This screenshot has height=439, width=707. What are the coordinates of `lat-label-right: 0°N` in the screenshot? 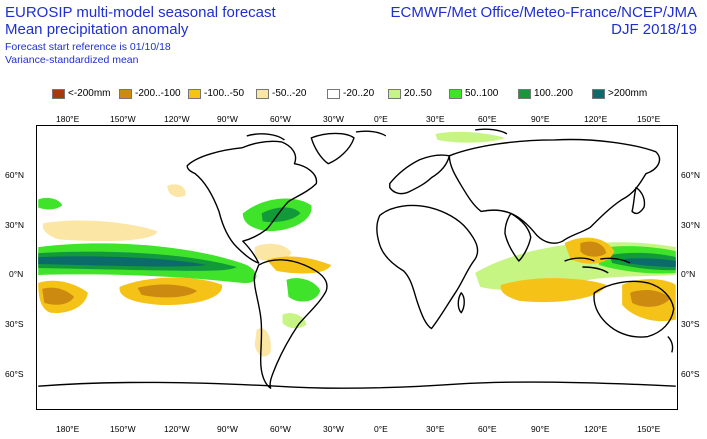 It's located at (688, 274).